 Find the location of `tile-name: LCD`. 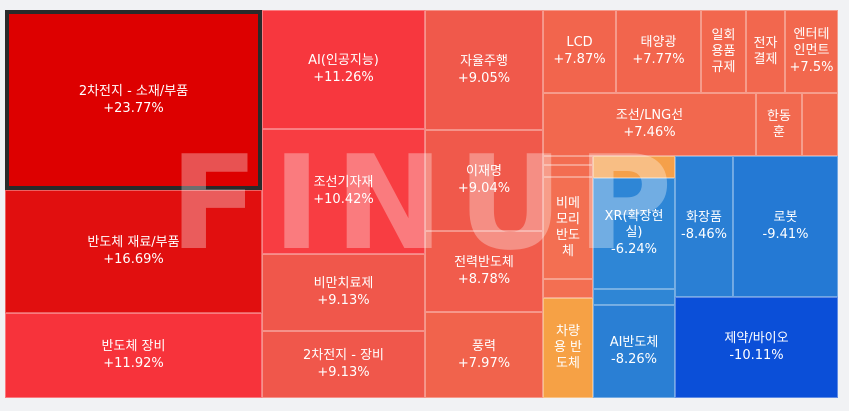

tile-name: LCD is located at coordinates (579, 42).